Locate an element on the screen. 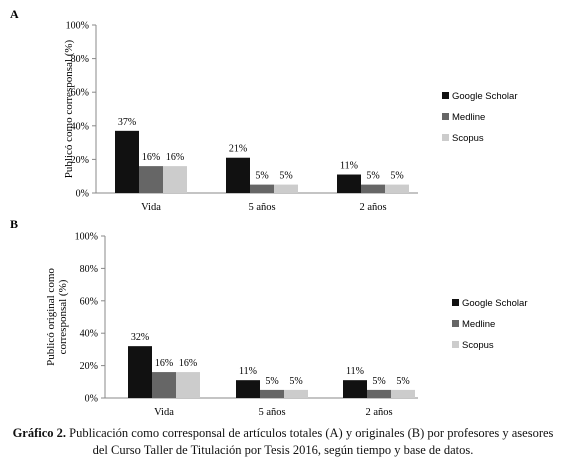 This screenshot has height=467, width=566. y-axis-title: Publicó como corresponsal (%) is located at coordinates (69, 108).